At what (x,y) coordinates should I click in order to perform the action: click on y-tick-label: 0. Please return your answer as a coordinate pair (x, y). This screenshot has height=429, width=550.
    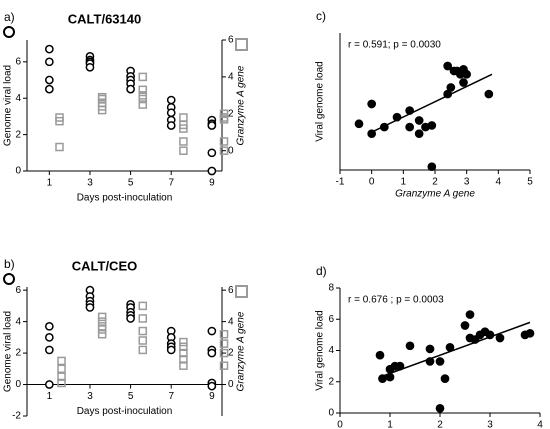
    Looking at the image, I should click on (18, 171).